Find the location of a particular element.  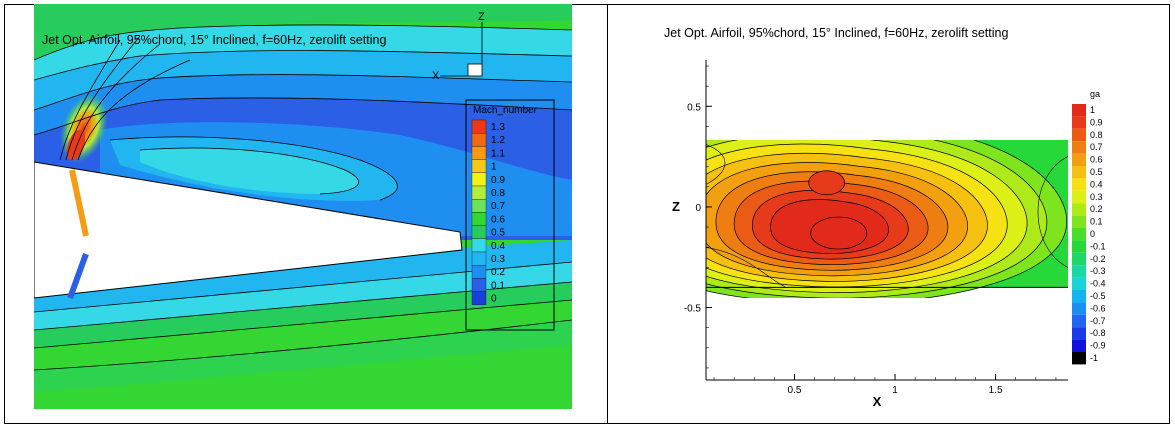

ga-legend-label: 0.1 is located at coordinates (1096, 222).